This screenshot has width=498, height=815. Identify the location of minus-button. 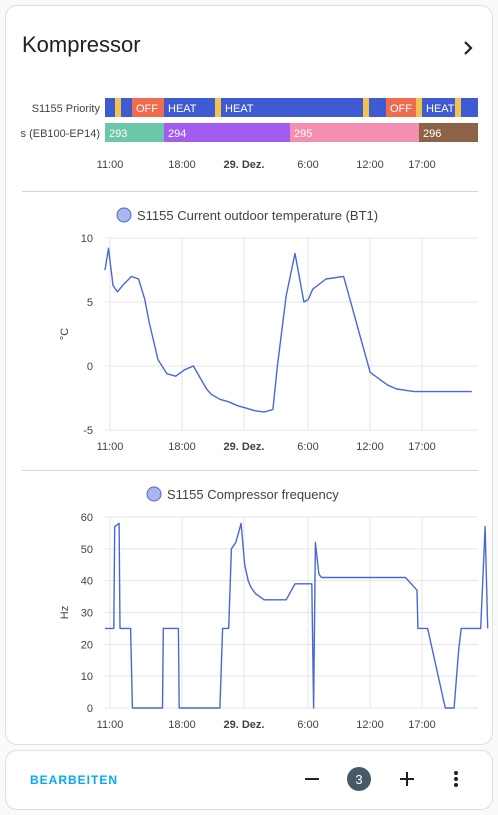
(312, 779).